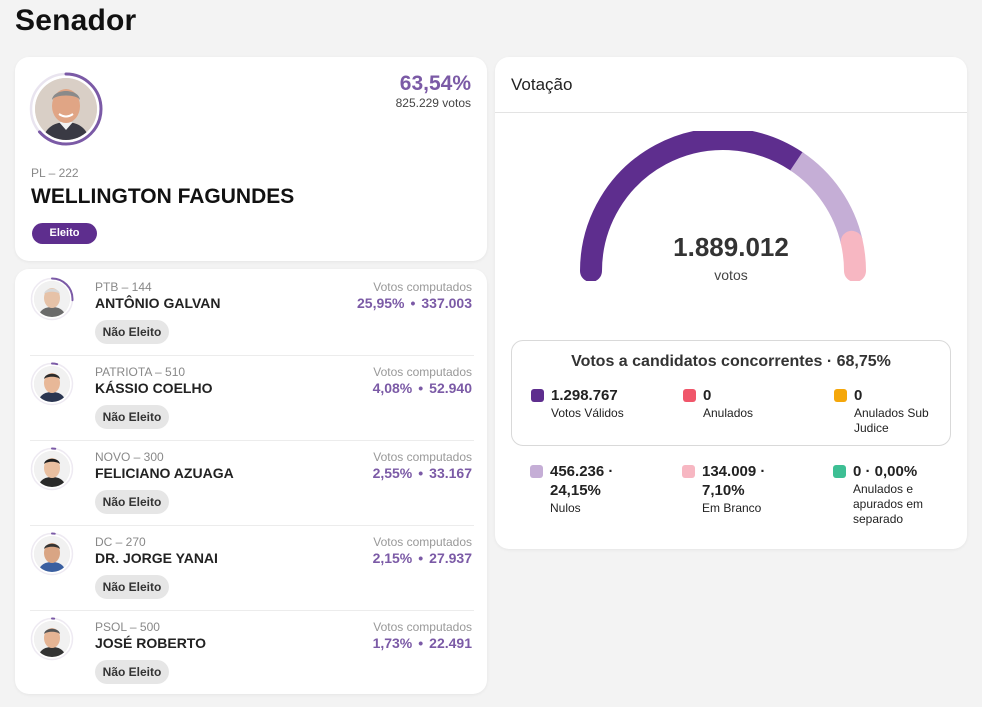  I want to click on votes-gauge, so click(723, 206).